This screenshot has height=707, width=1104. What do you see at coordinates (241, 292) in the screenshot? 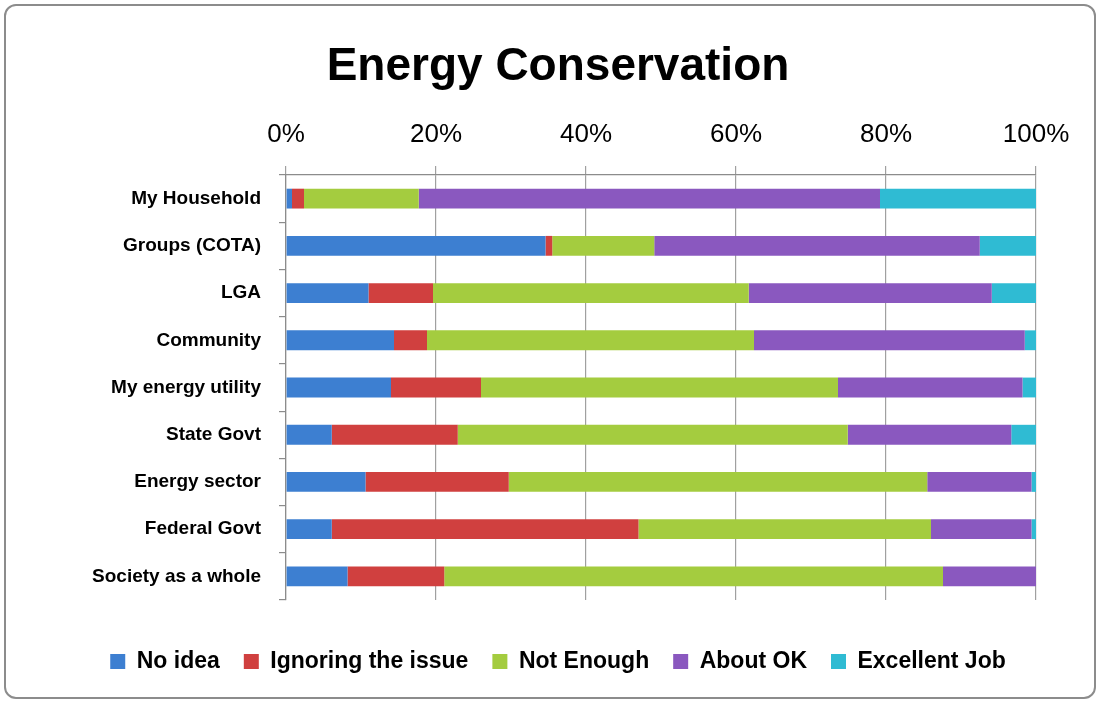
I see `y-tick-label: LGA` at bounding box center [241, 292].